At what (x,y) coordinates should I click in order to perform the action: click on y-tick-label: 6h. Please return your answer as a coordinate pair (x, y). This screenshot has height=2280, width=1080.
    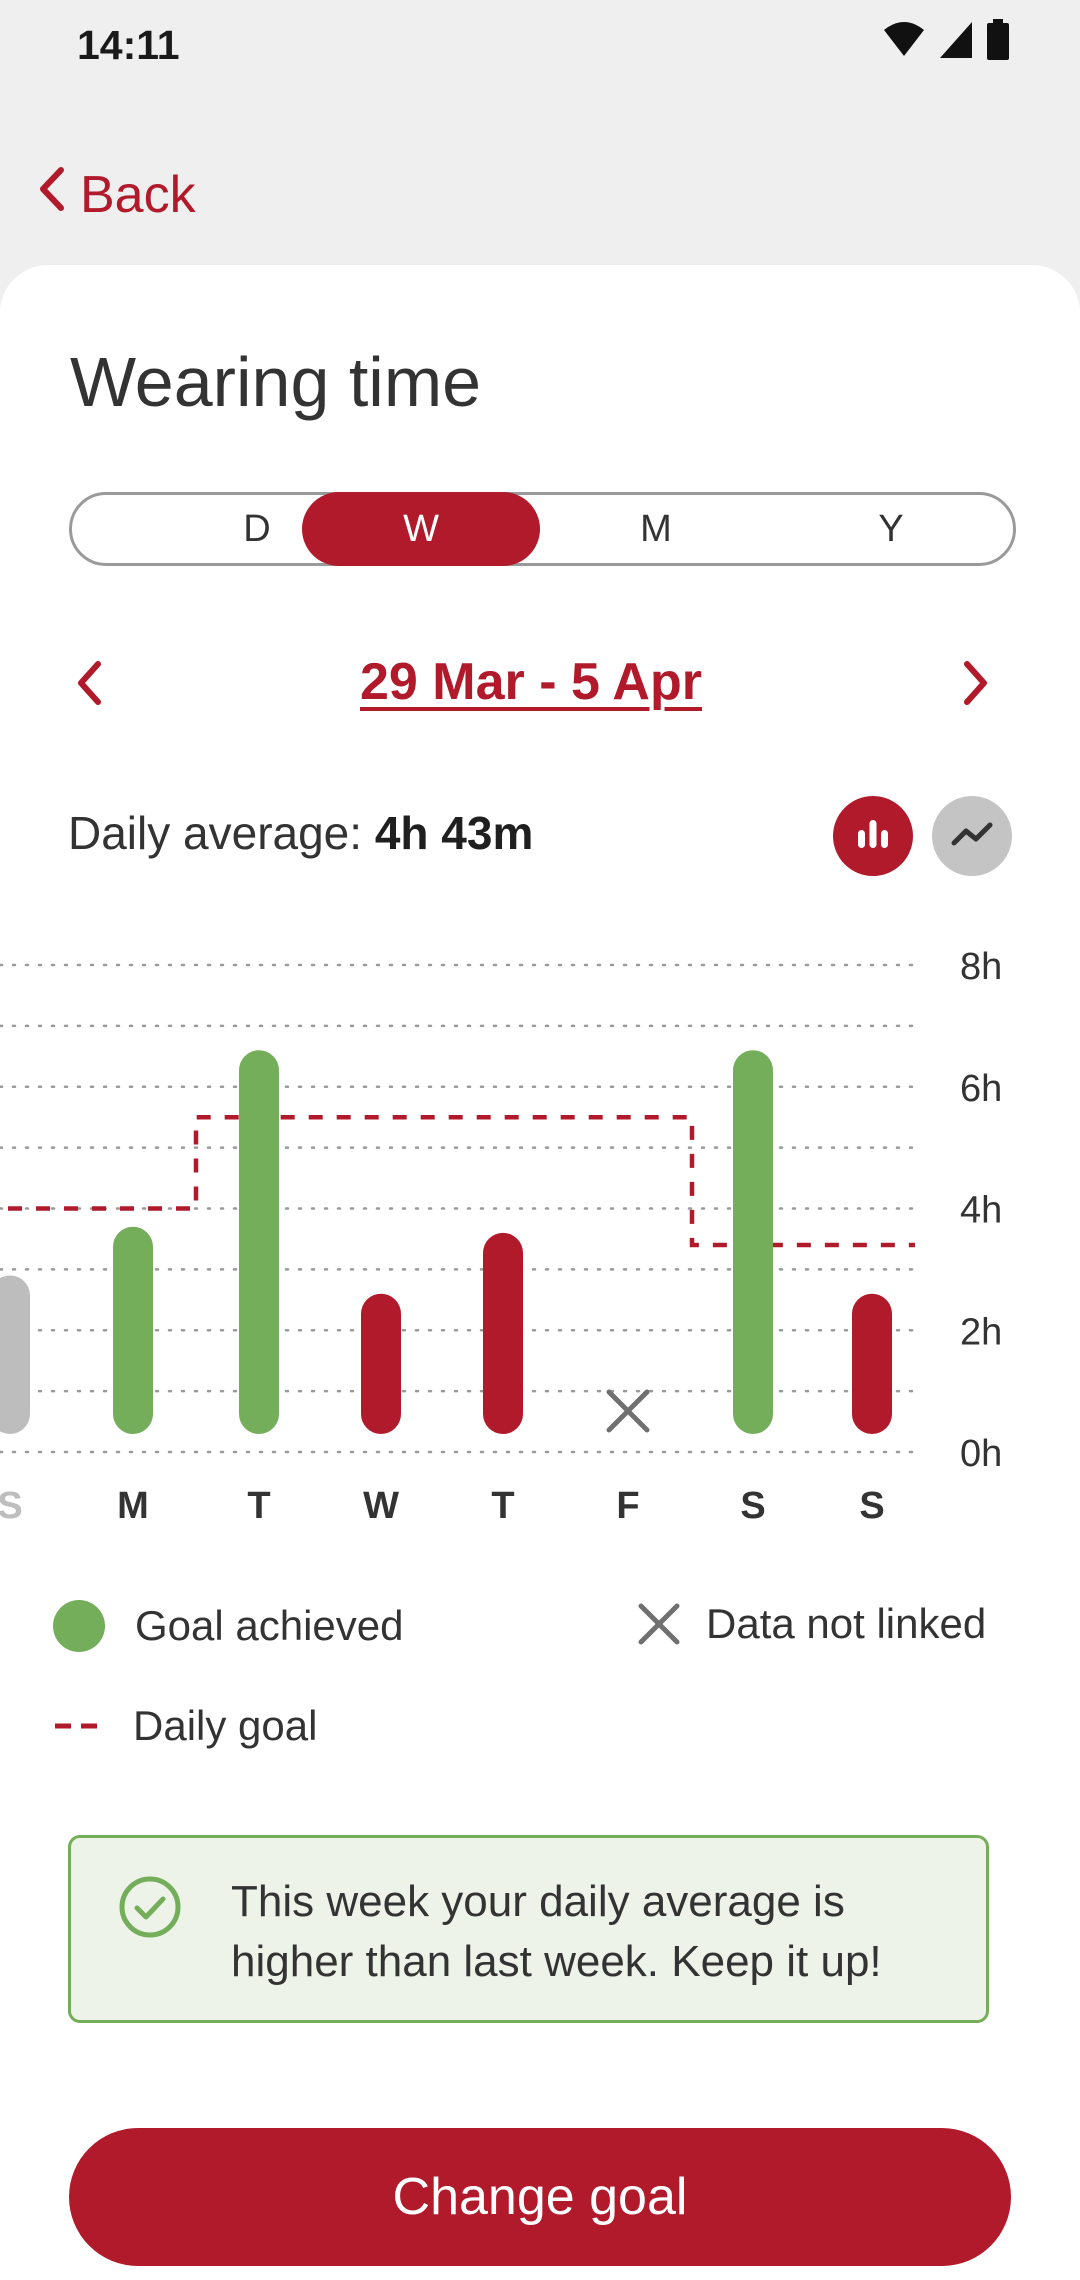
    Looking at the image, I should click on (981, 1089).